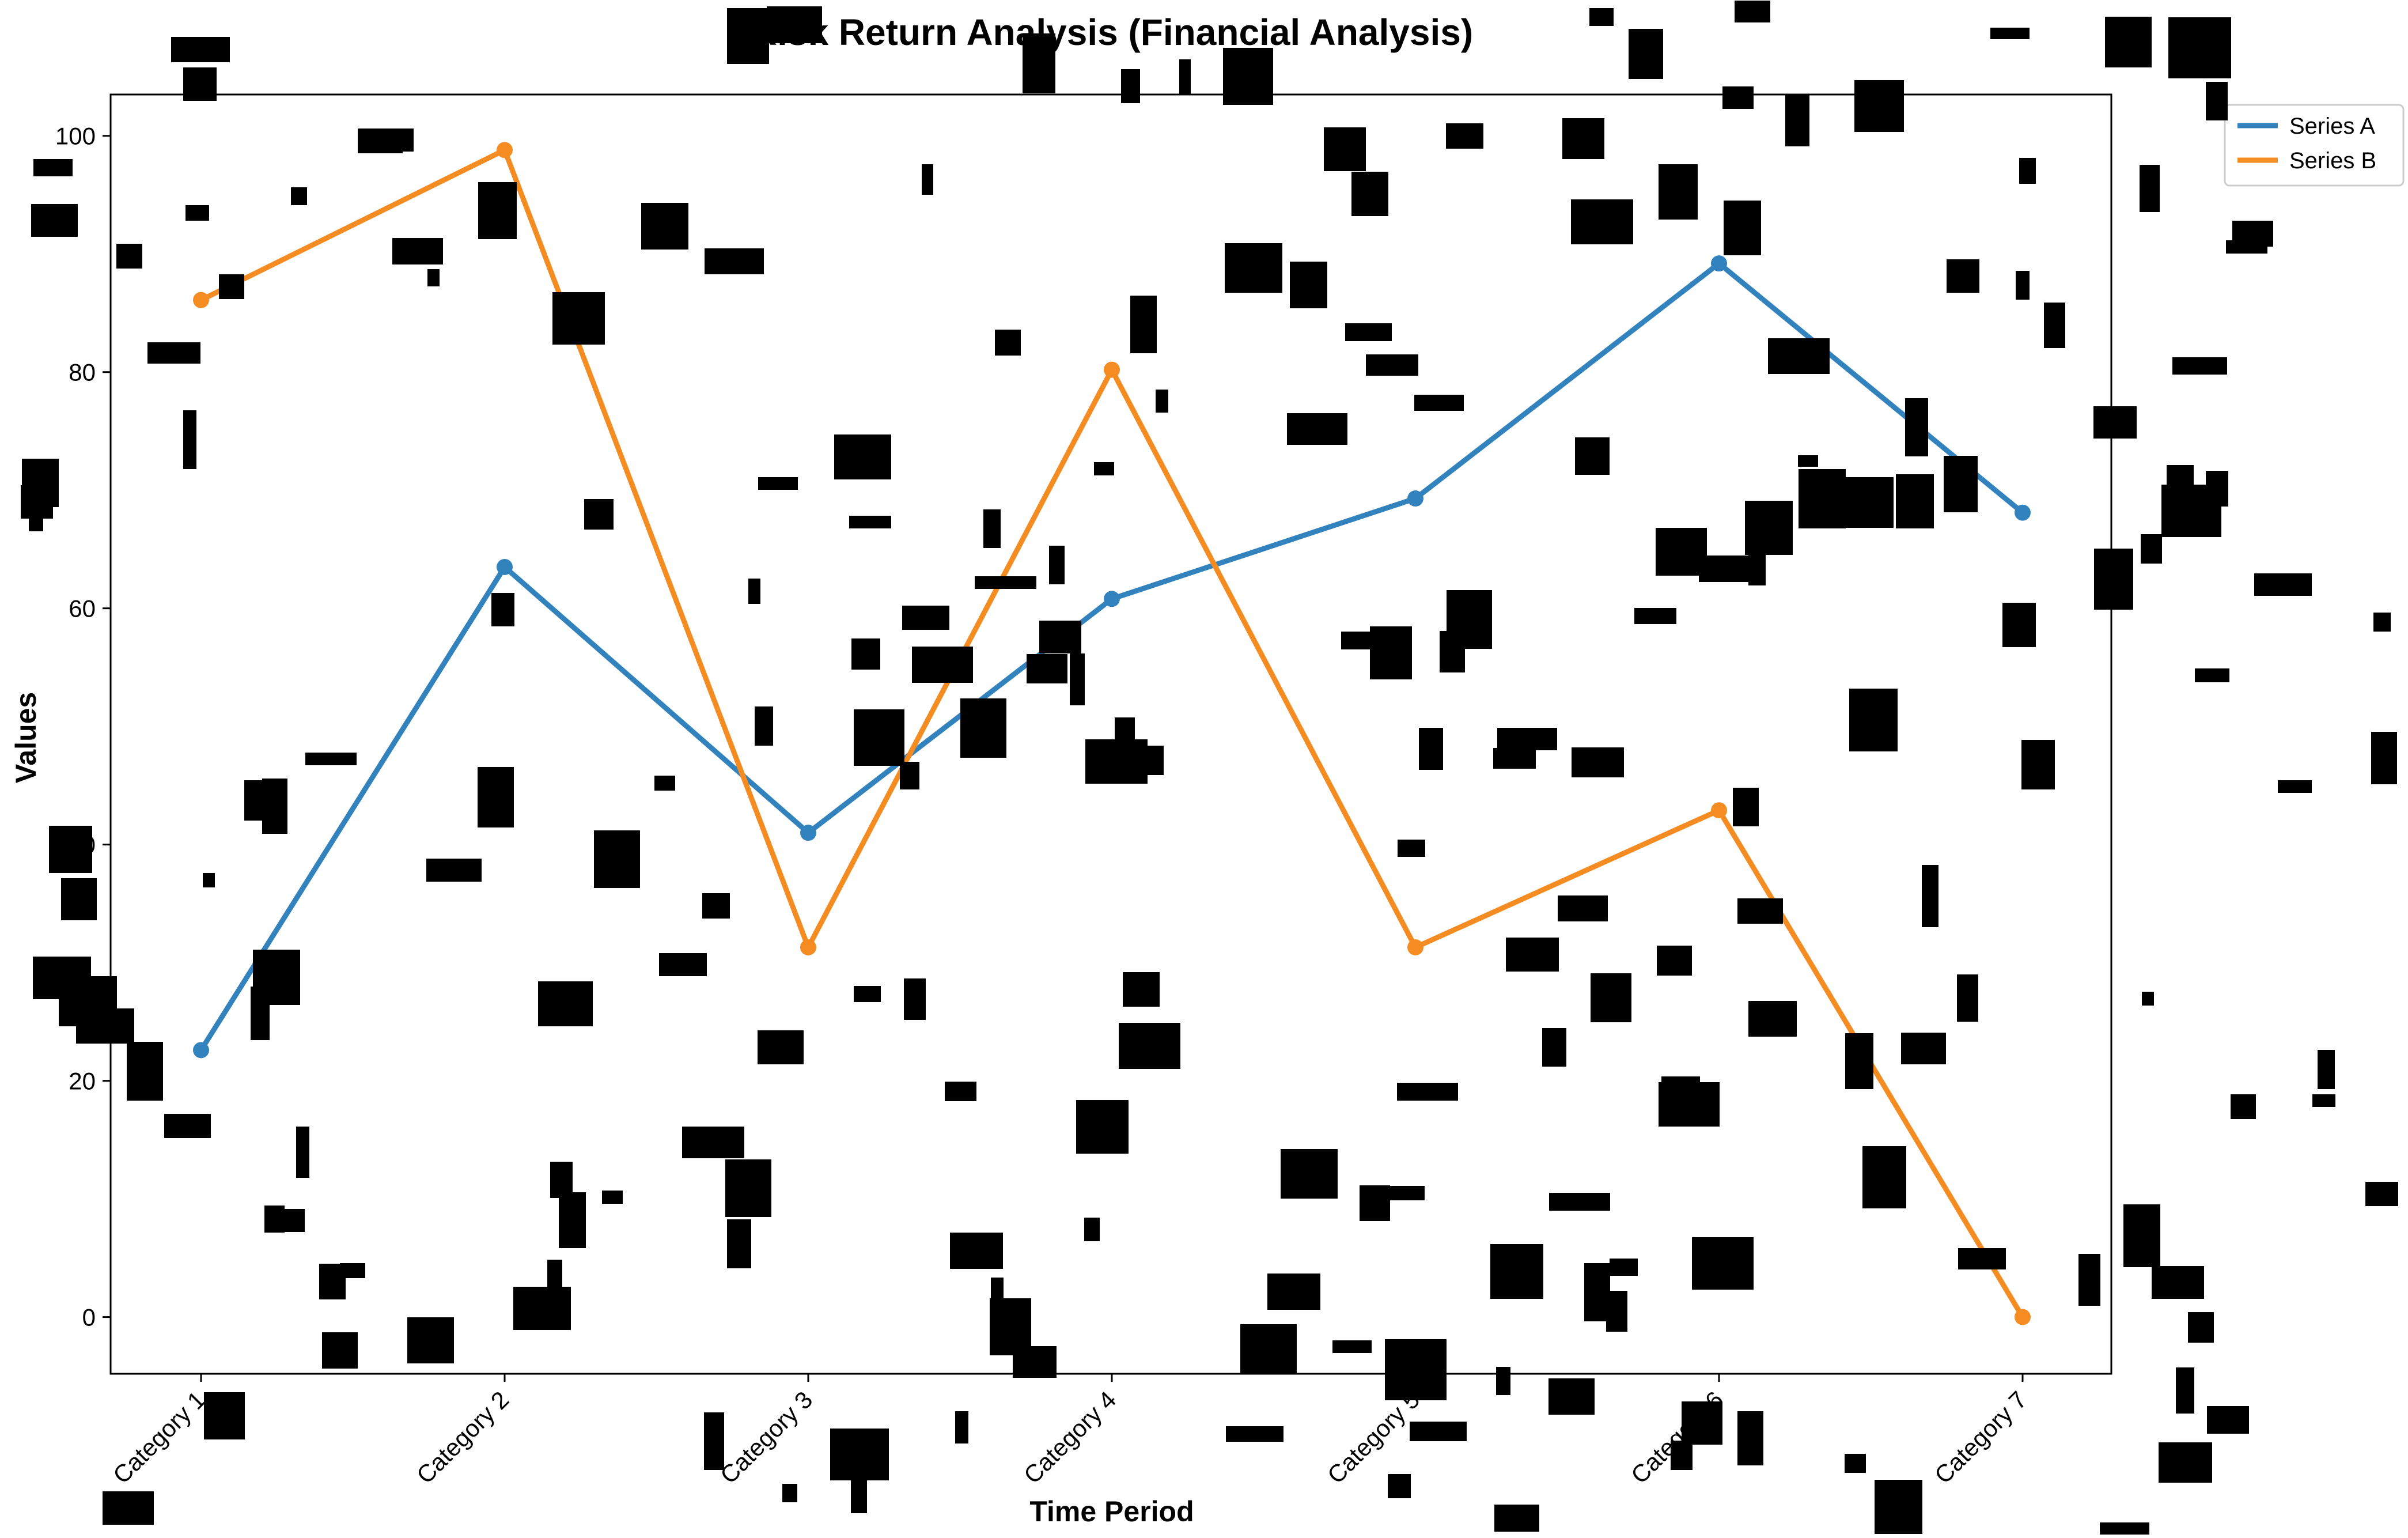 This screenshot has width=2408, height=1538. I want to click on y-tick-label: 0, so click(89, 1318).